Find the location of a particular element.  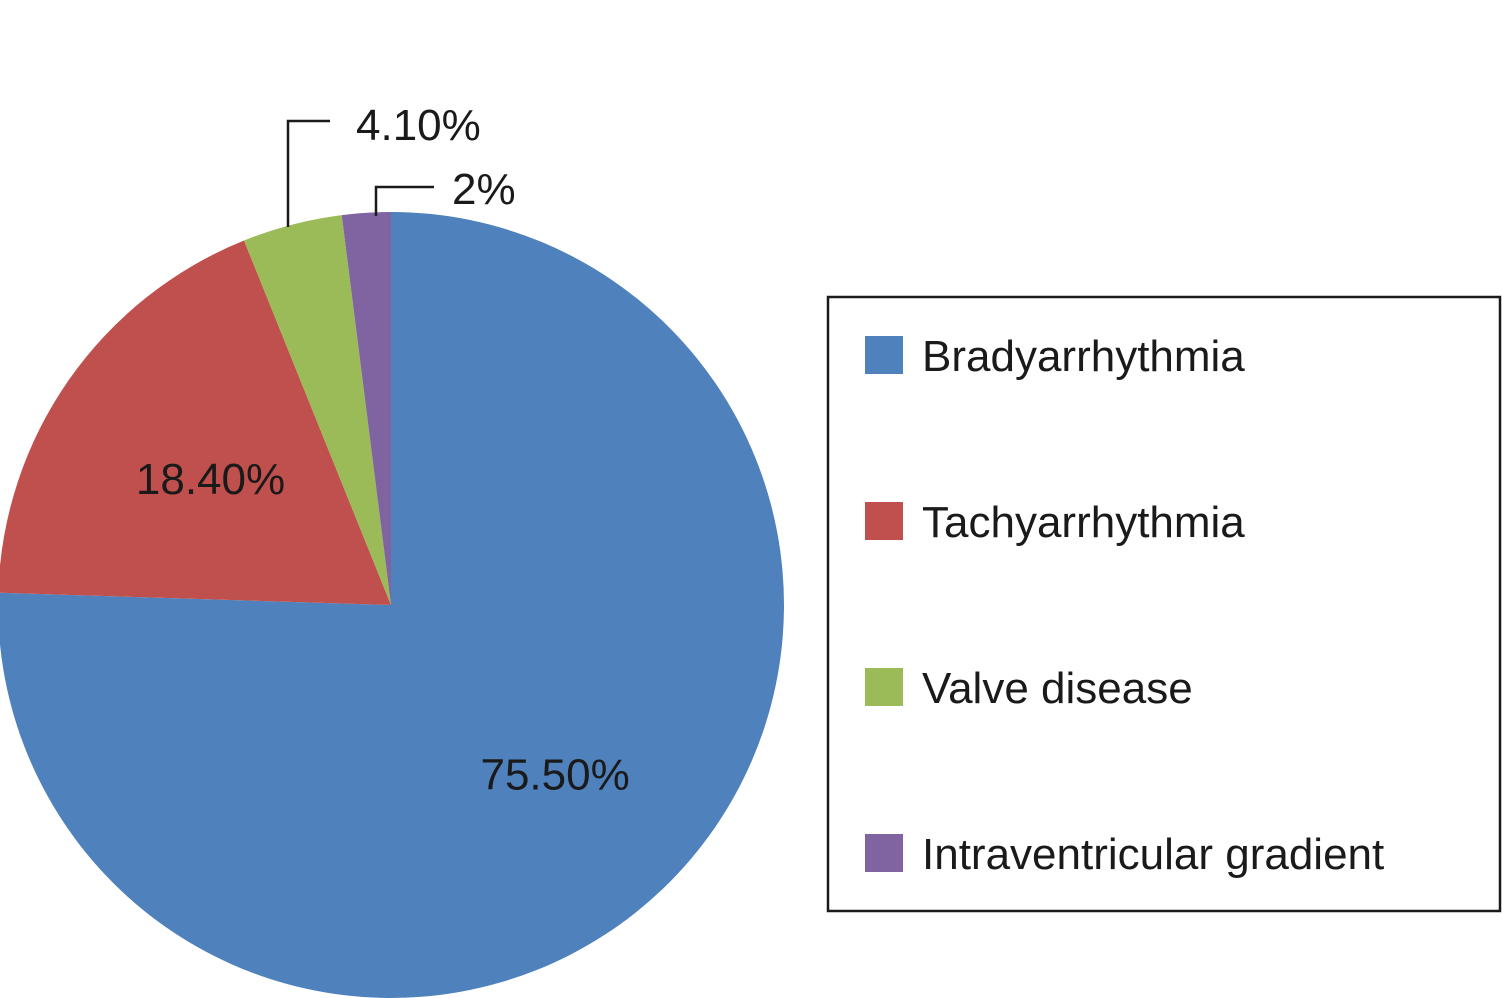

legend-label: Intraventricular gradient is located at coordinates (1153, 854).